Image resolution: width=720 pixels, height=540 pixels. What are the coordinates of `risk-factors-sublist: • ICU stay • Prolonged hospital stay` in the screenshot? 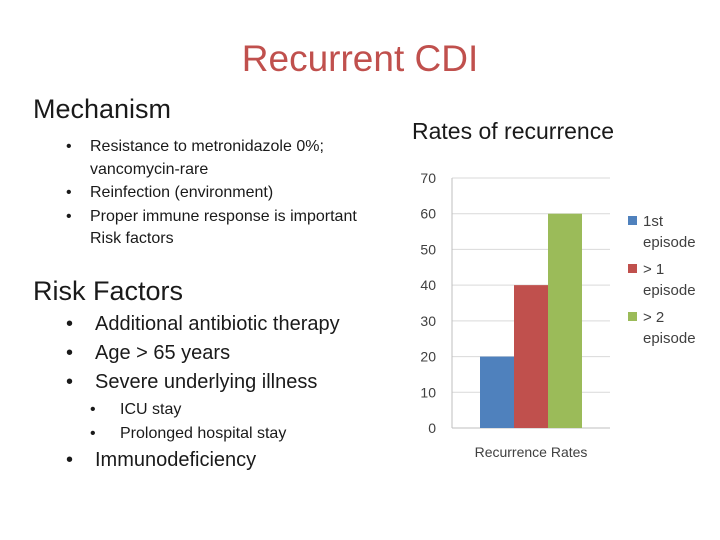 It's located at (188, 422).